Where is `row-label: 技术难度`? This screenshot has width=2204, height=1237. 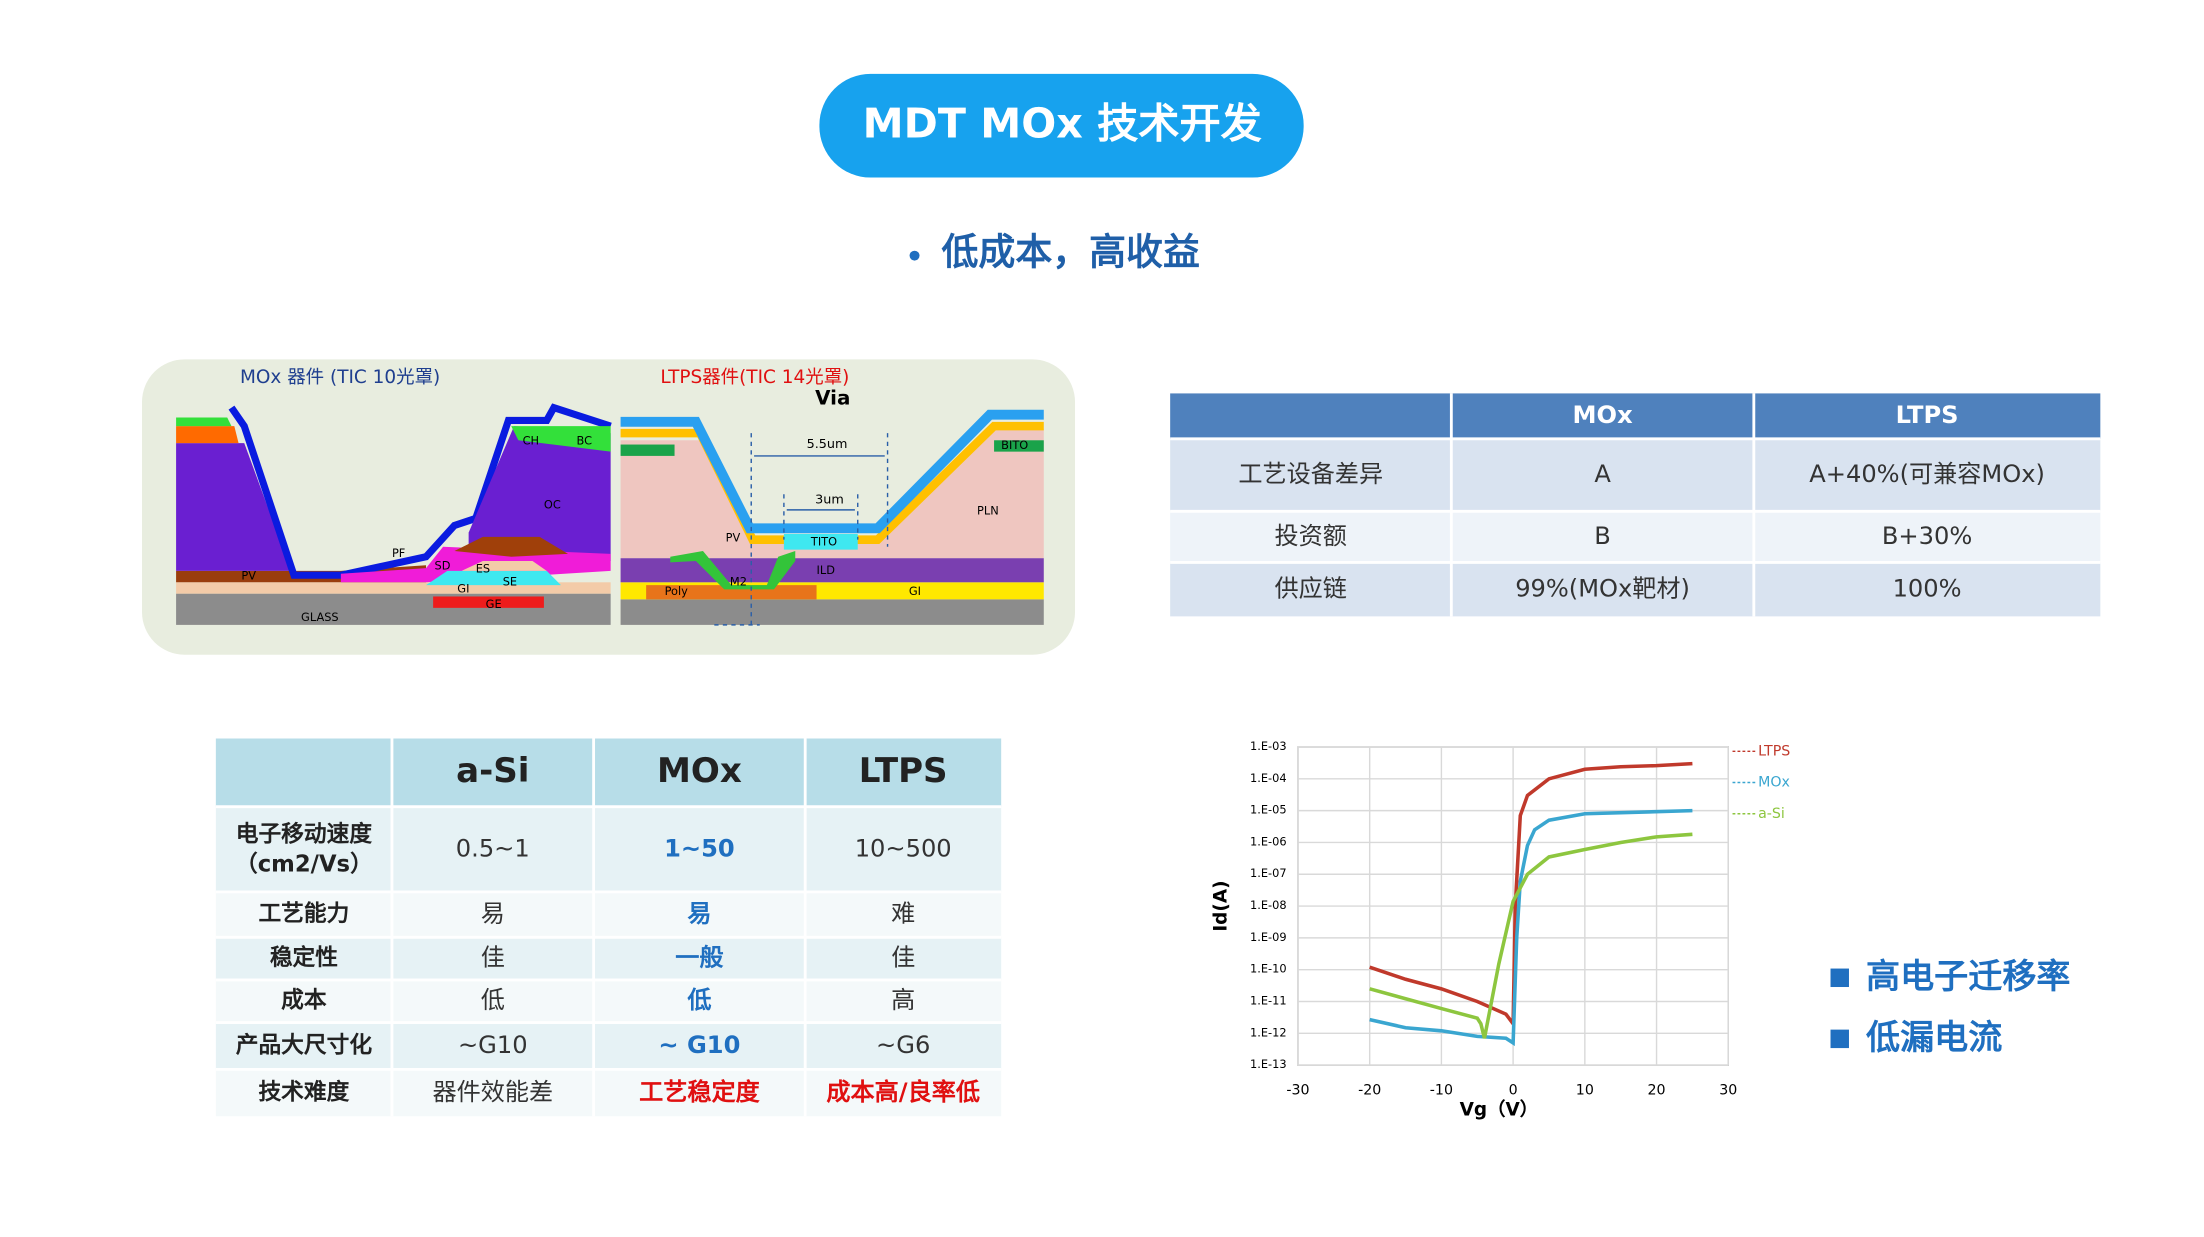
row-label: 技术难度 is located at coordinates (303, 1091).